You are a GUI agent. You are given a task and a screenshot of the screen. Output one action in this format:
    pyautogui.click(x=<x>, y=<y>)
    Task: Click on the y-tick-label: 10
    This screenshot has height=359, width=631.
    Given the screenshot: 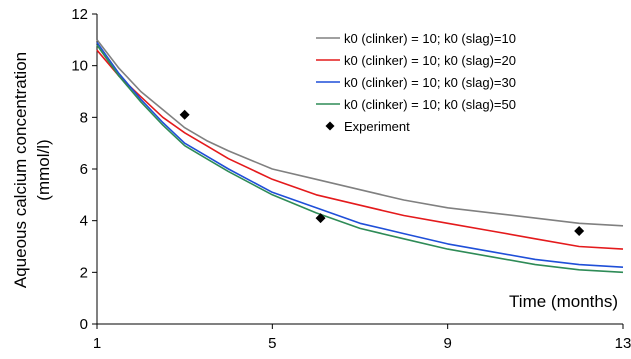 What is the action you would take?
    pyautogui.click(x=79, y=66)
    